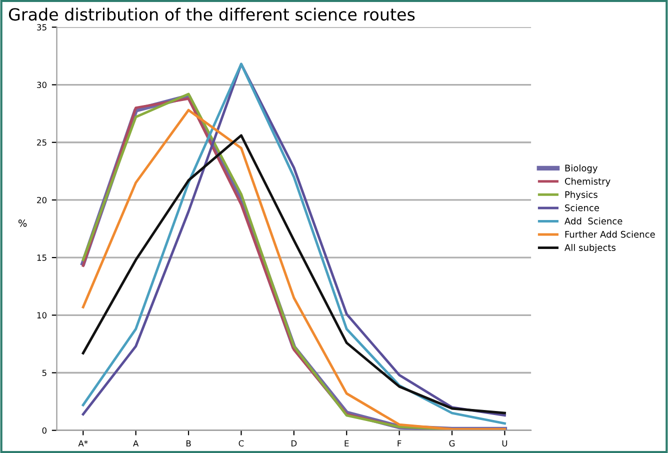 This screenshot has width=668, height=453. Describe the element at coordinates (294, 443) in the screenshot. I see `x-tick-label: D` at that location.